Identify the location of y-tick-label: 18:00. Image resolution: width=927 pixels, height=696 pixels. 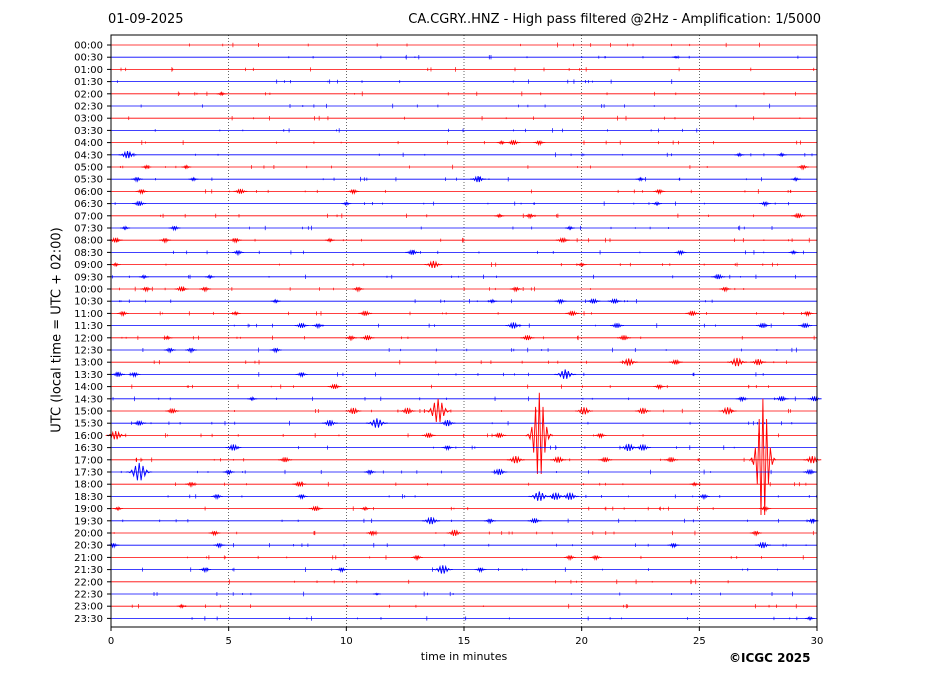
(88, 485).